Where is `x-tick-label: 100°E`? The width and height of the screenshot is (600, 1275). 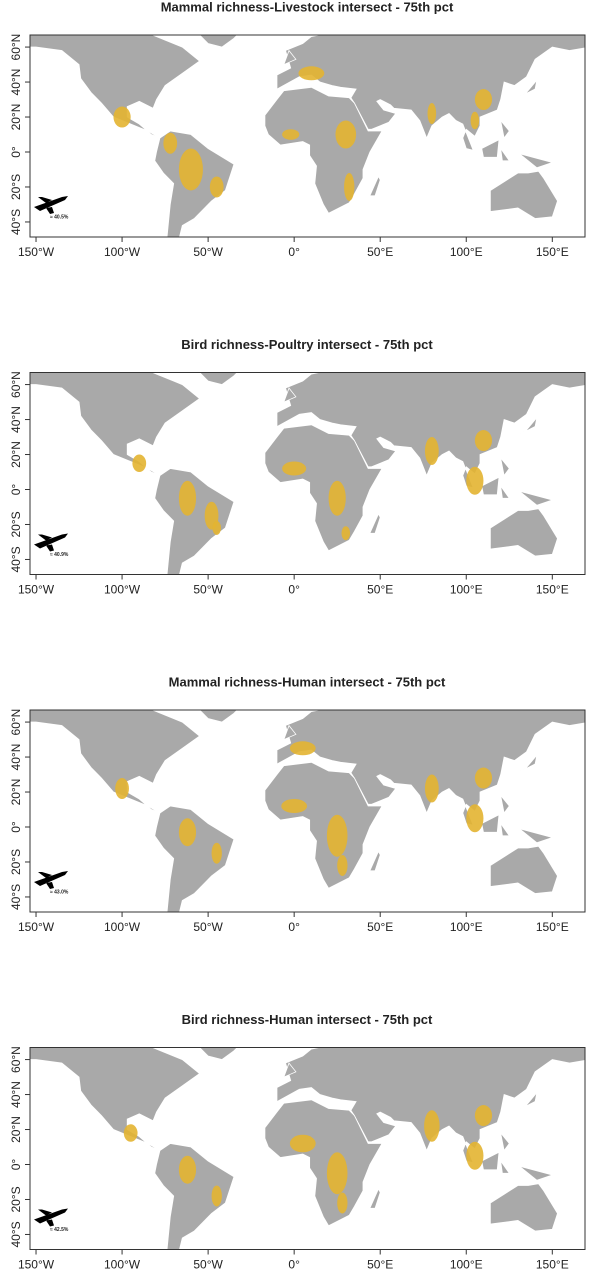 x-tick-label: 100°E is located at coordinates (466, 590).